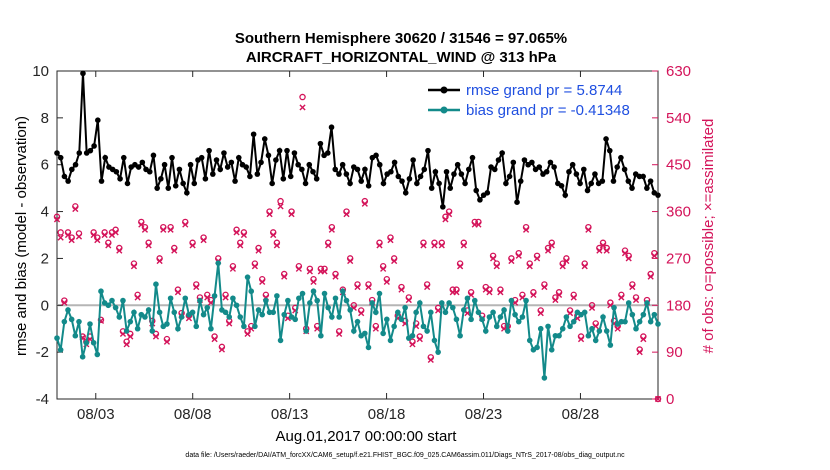 The height and width of the screenshot is (470, 830). Describe the element at coordinates (581, 414) in the screenshot. I see `x-tick-label: 08/28` at that location.